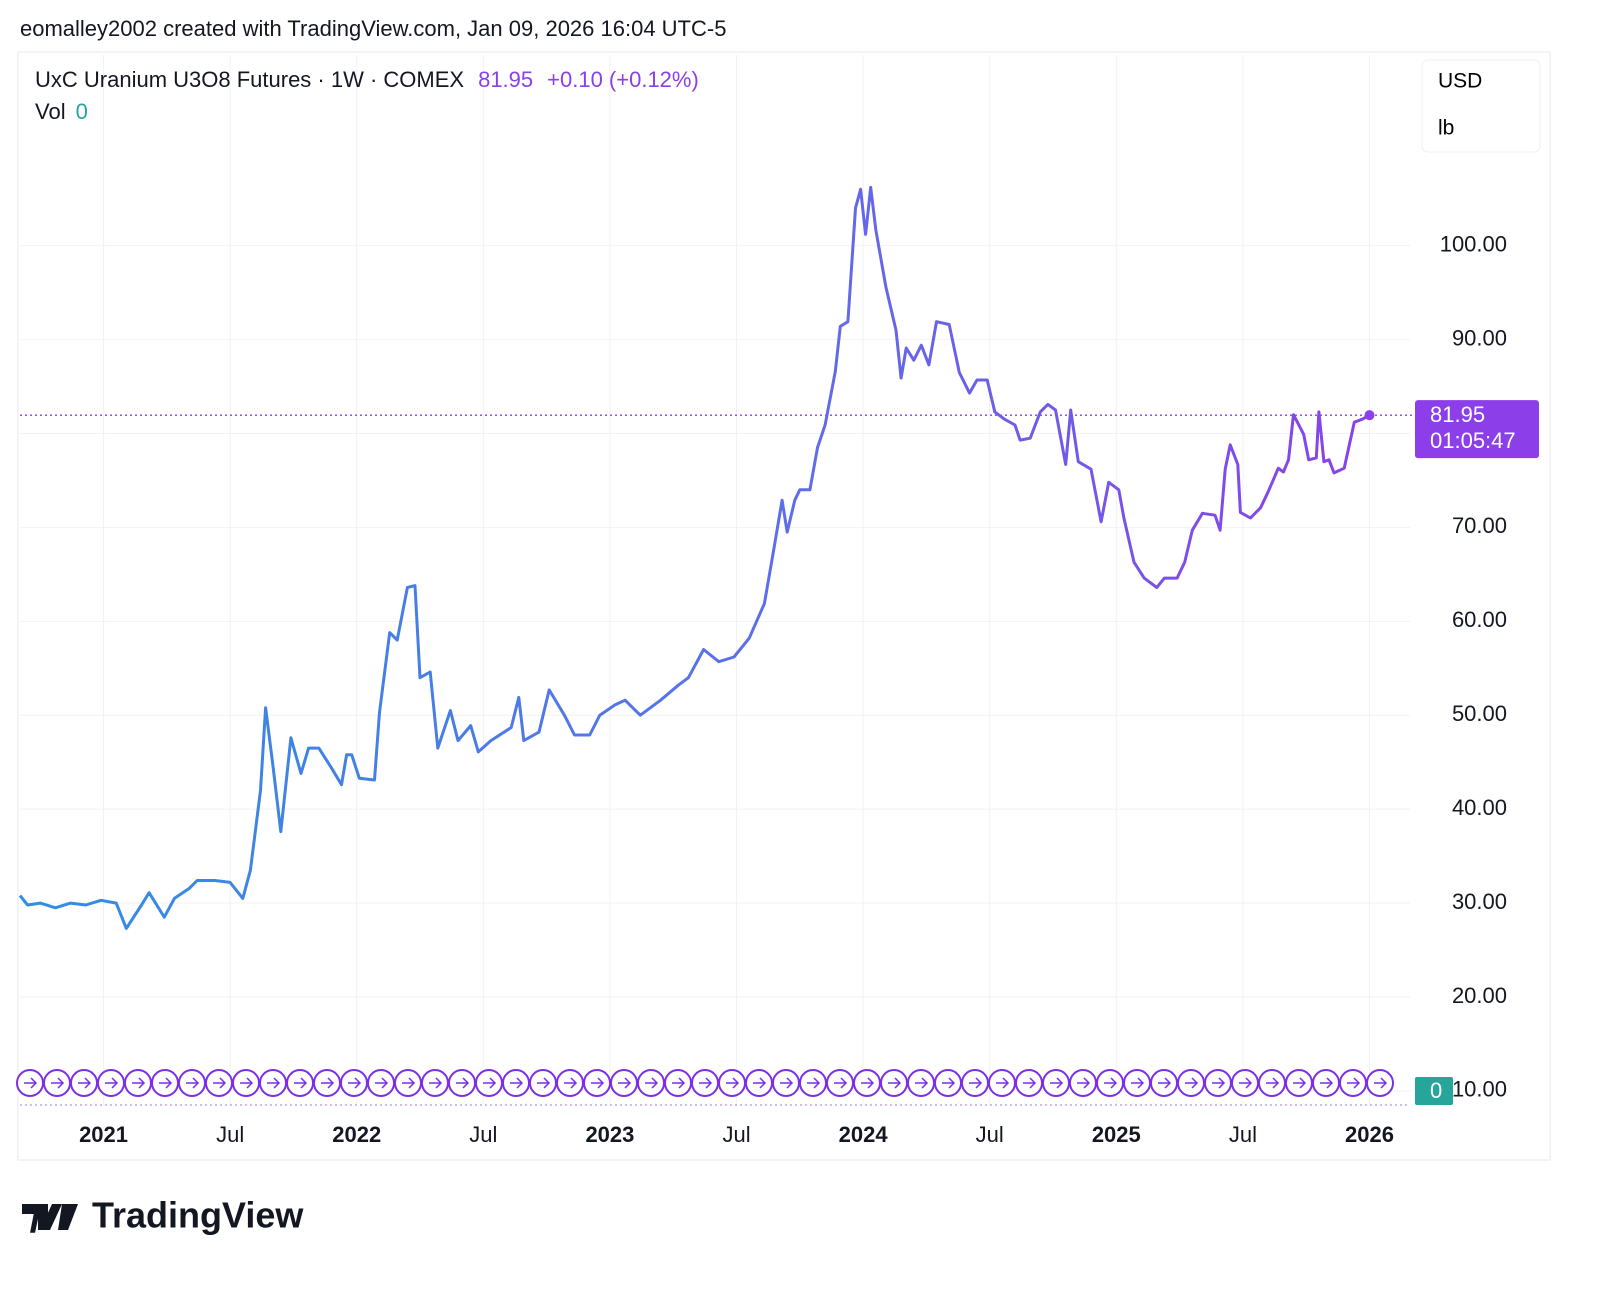  What do you see at coordinates (1446, 128) in the screenshot?
I see `unit: lb` at bounding box center [1446, 128].